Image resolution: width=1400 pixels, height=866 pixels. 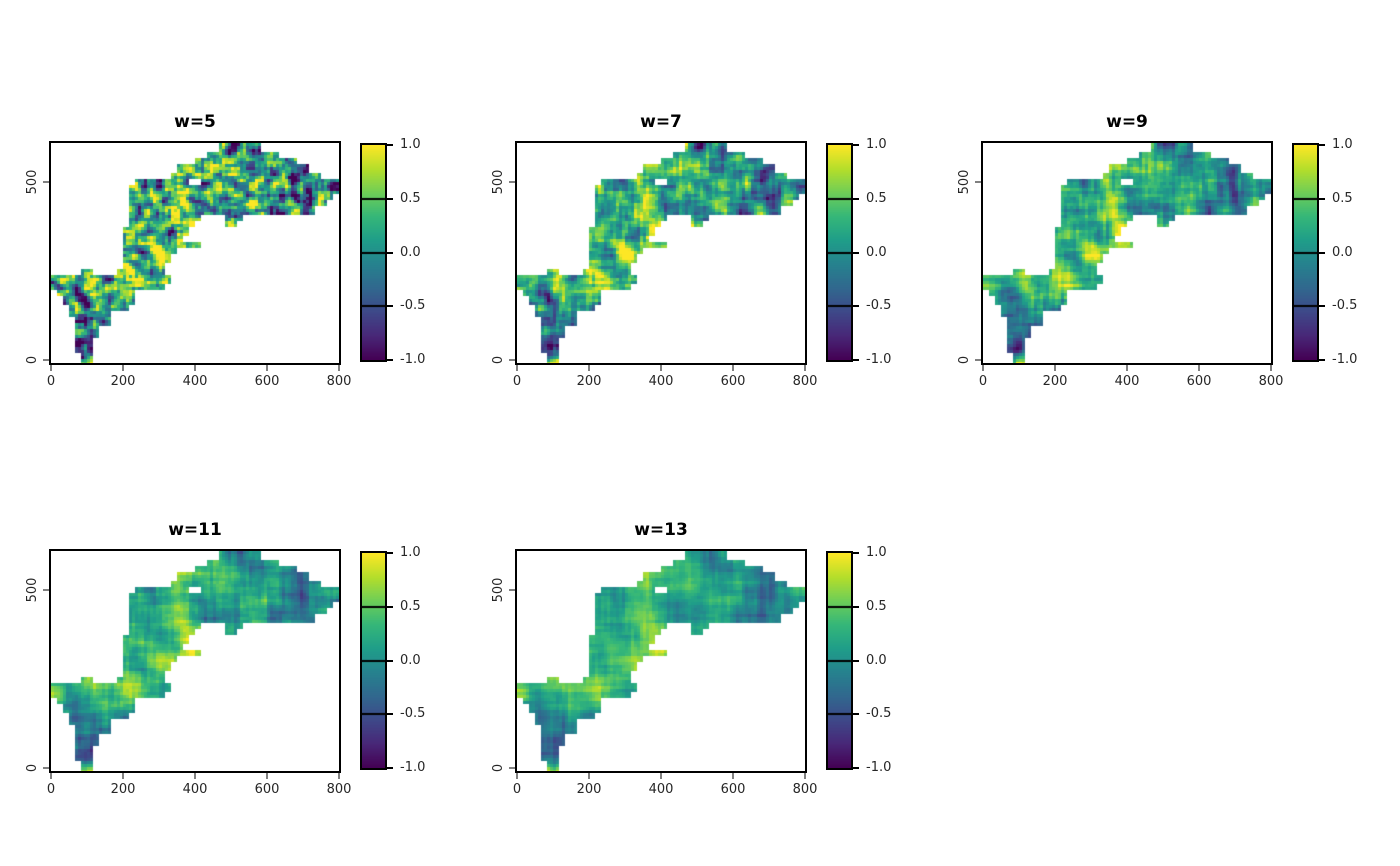 I want to click on panel-title: w=11, so click(x=195, y=530).